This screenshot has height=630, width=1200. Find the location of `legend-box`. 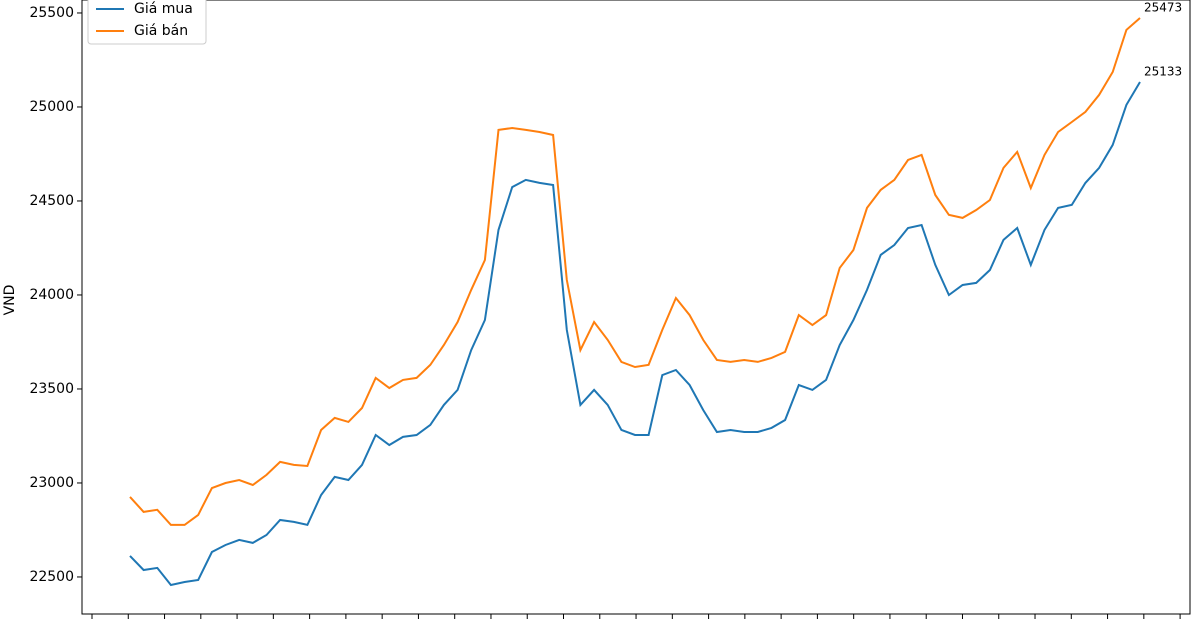

legend-box is located at coordinates (147, 22).